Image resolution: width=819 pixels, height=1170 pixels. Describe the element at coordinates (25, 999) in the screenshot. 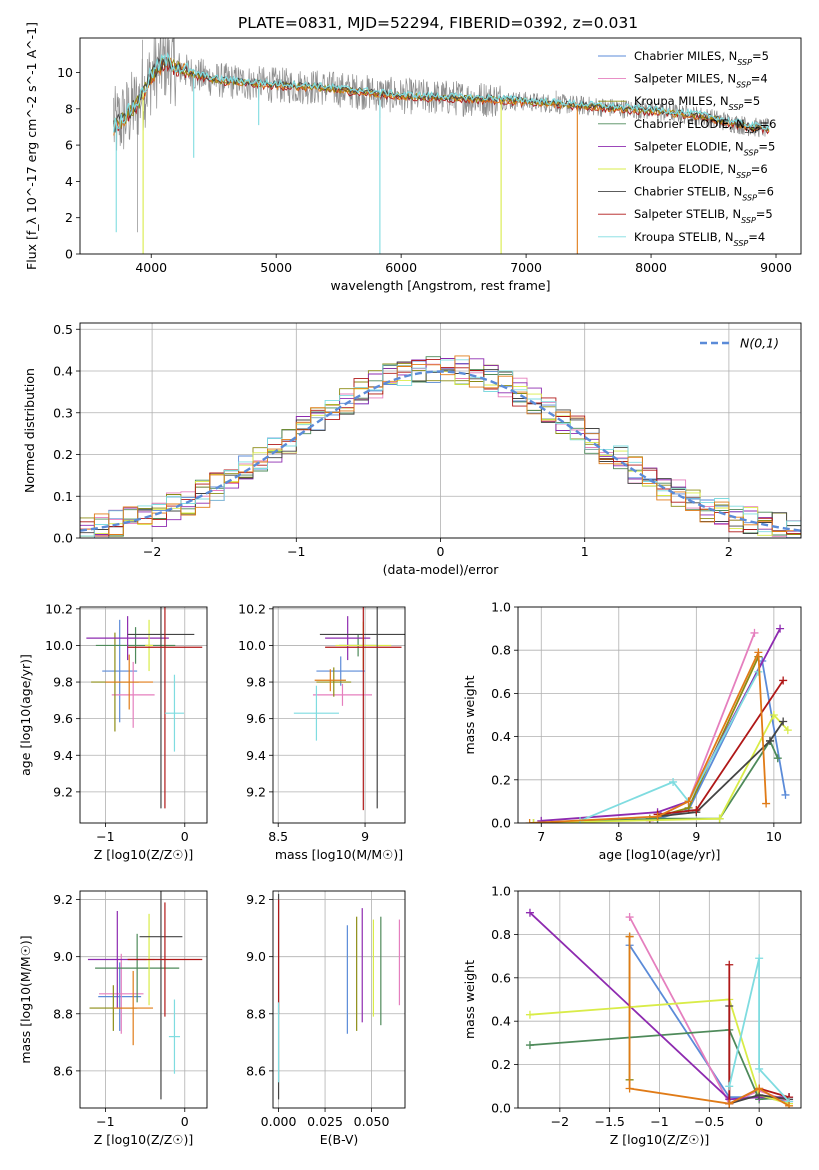

I see `y-axis-label: mass [log10(M/M☉)]` at that location.